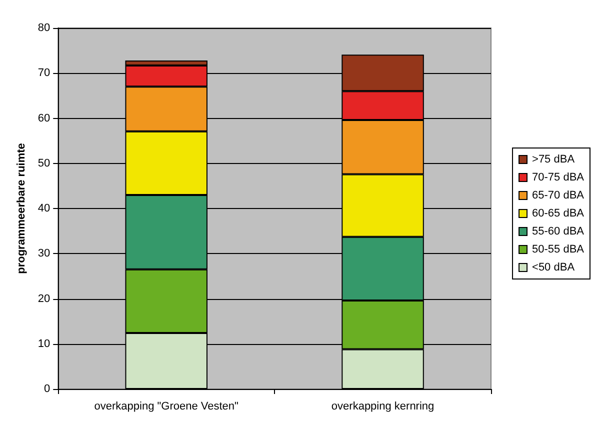 The image size is (604, 427). Describe the element at coordinates (558, 214) in the screenshot. I see `legend-label: 60-65 dBA` at that location.